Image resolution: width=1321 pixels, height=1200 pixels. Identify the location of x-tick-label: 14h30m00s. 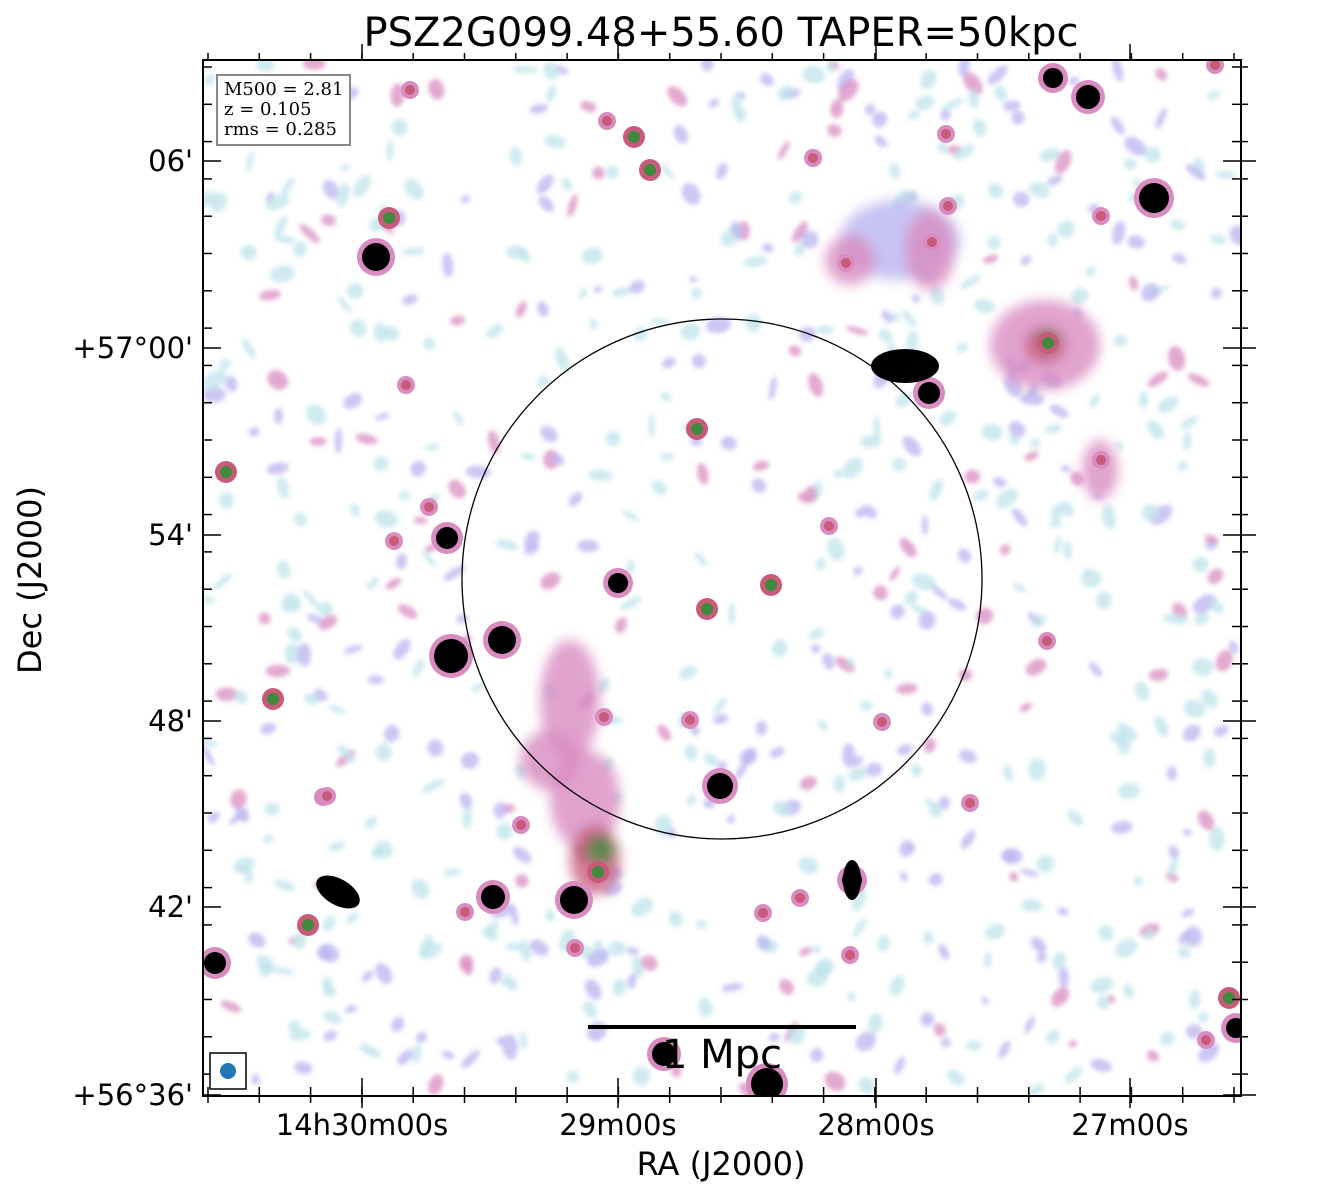
(362, 1125).